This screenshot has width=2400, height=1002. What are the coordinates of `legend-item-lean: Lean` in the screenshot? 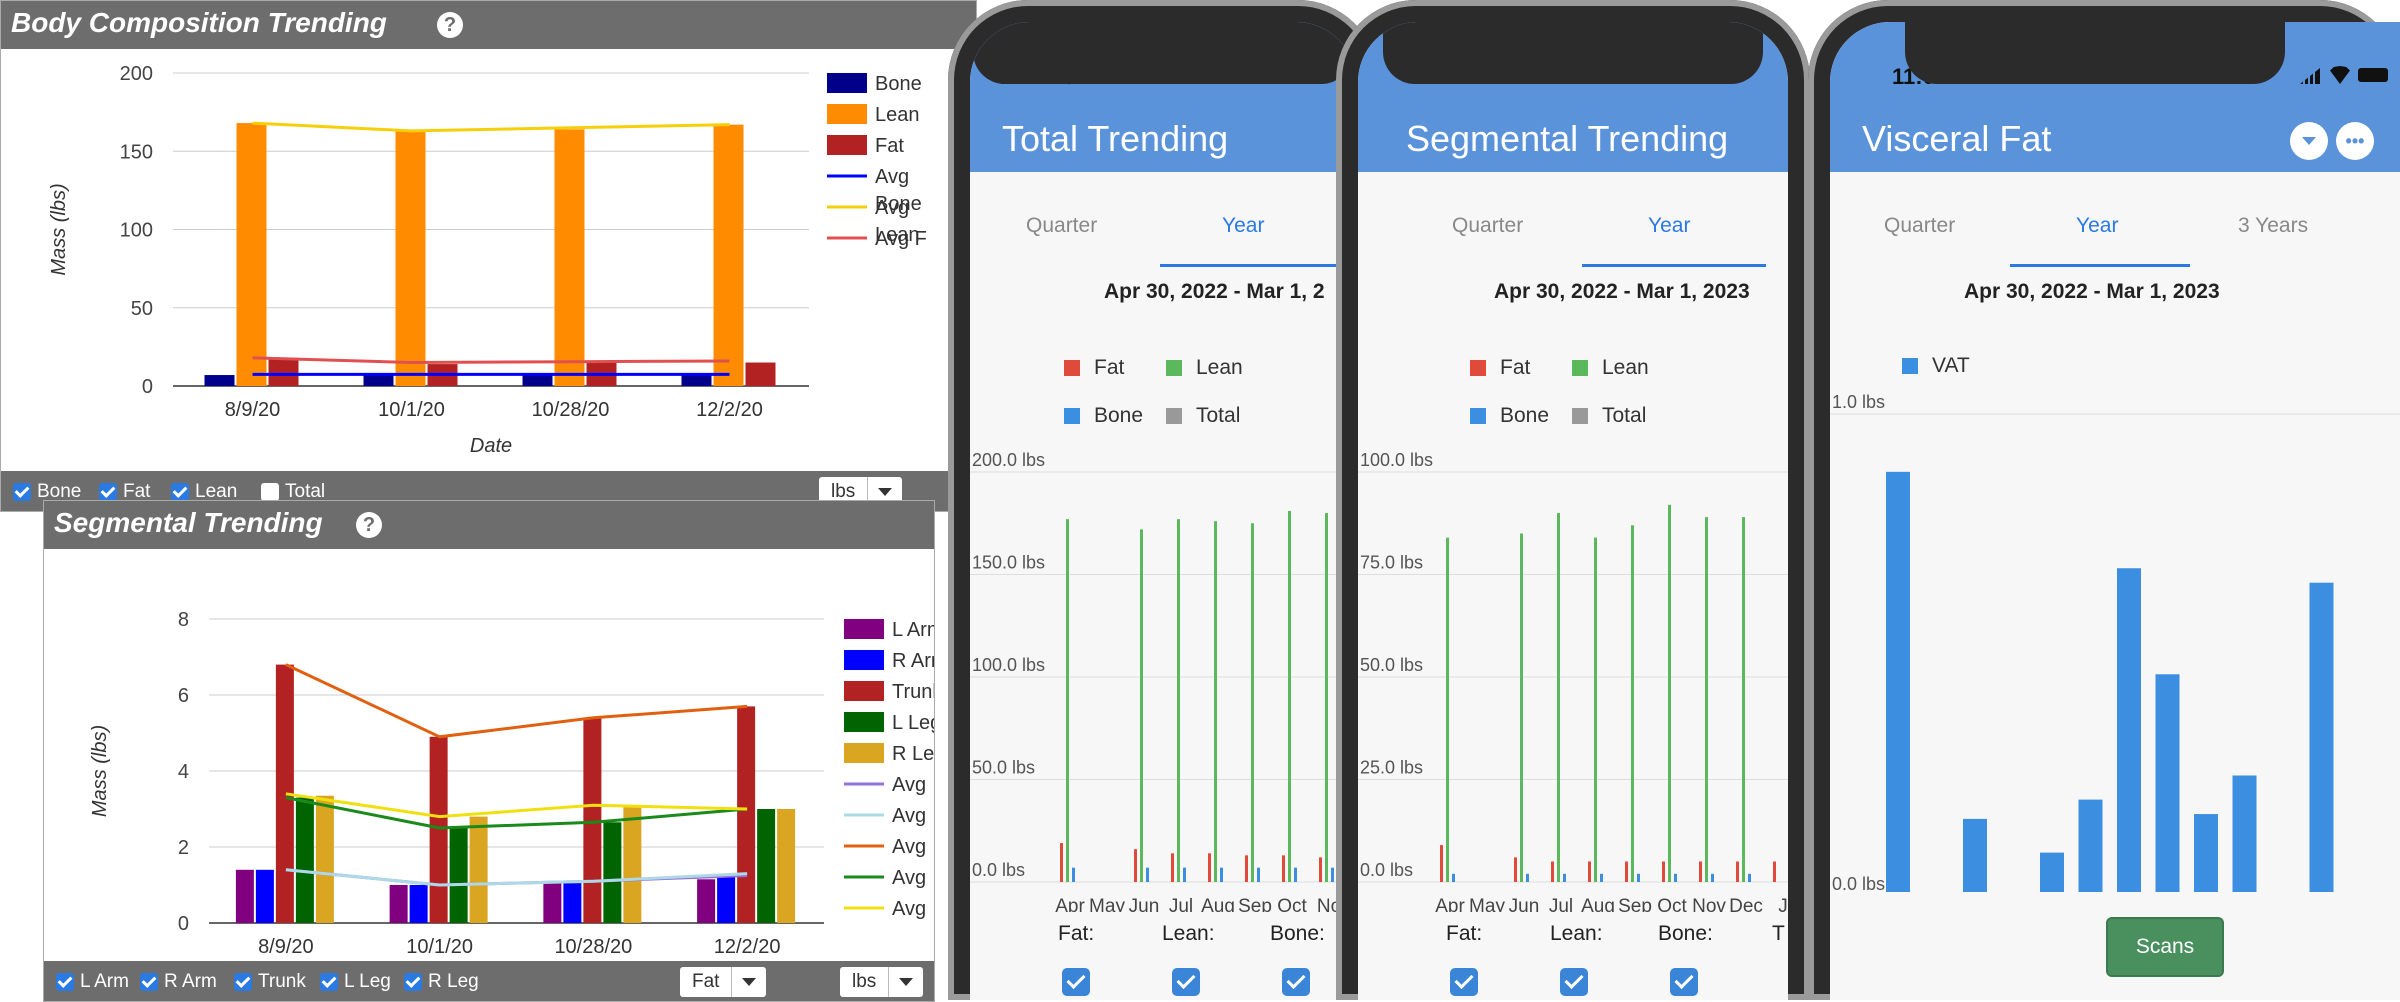 It's located at (1610, 368).